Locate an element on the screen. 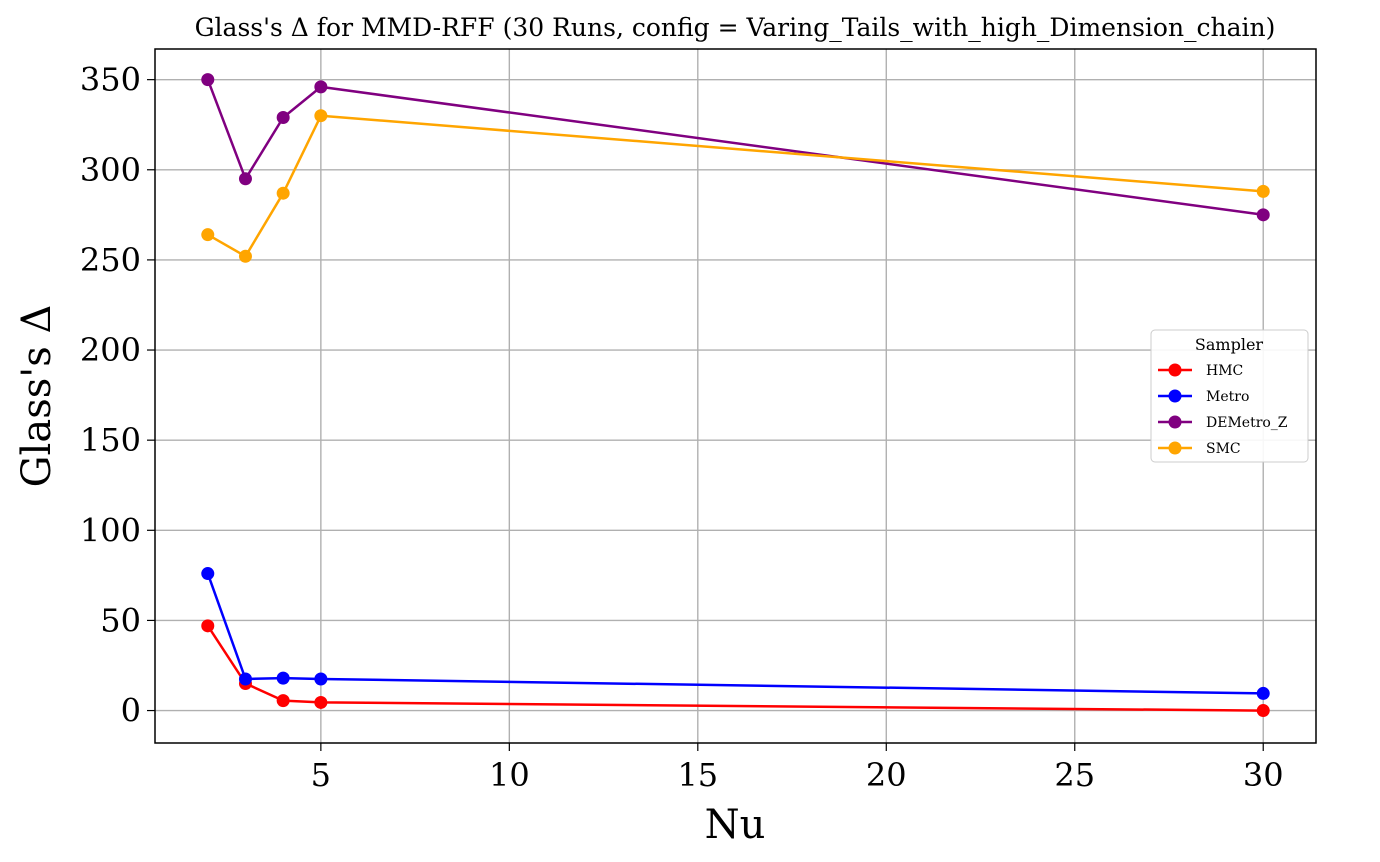 The width and height of the screenshot is (1380, 862). legend-label-smc: SMC is located at coordinates (1223, 449).